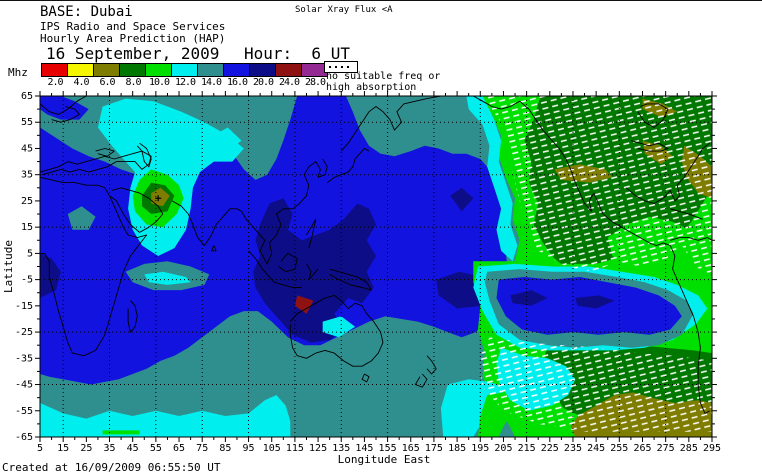 This screenshot has height=476, width=762. I want to click on base-station-marker, so click(158, 198).